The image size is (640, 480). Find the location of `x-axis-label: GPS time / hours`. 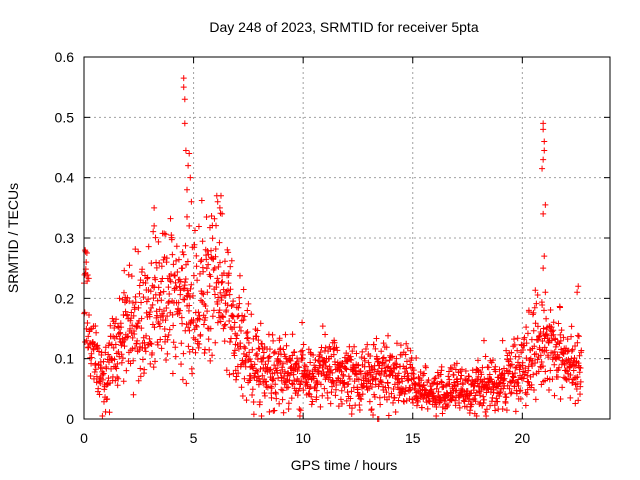

x-axis-label: GPS time / hours is located at coordinates (344, 465).